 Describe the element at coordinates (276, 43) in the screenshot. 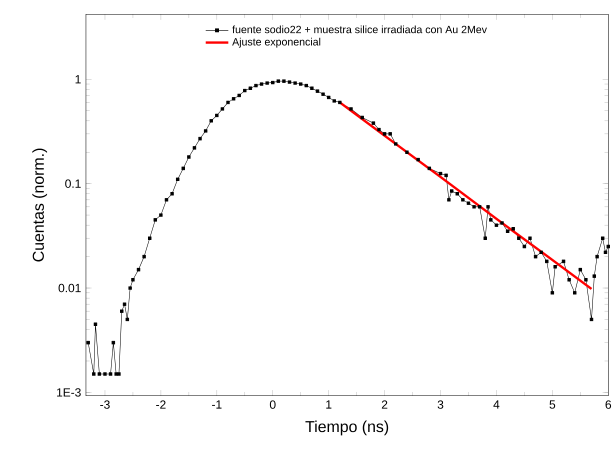

I see `legend-label: Ajuste exponencial` at that location.